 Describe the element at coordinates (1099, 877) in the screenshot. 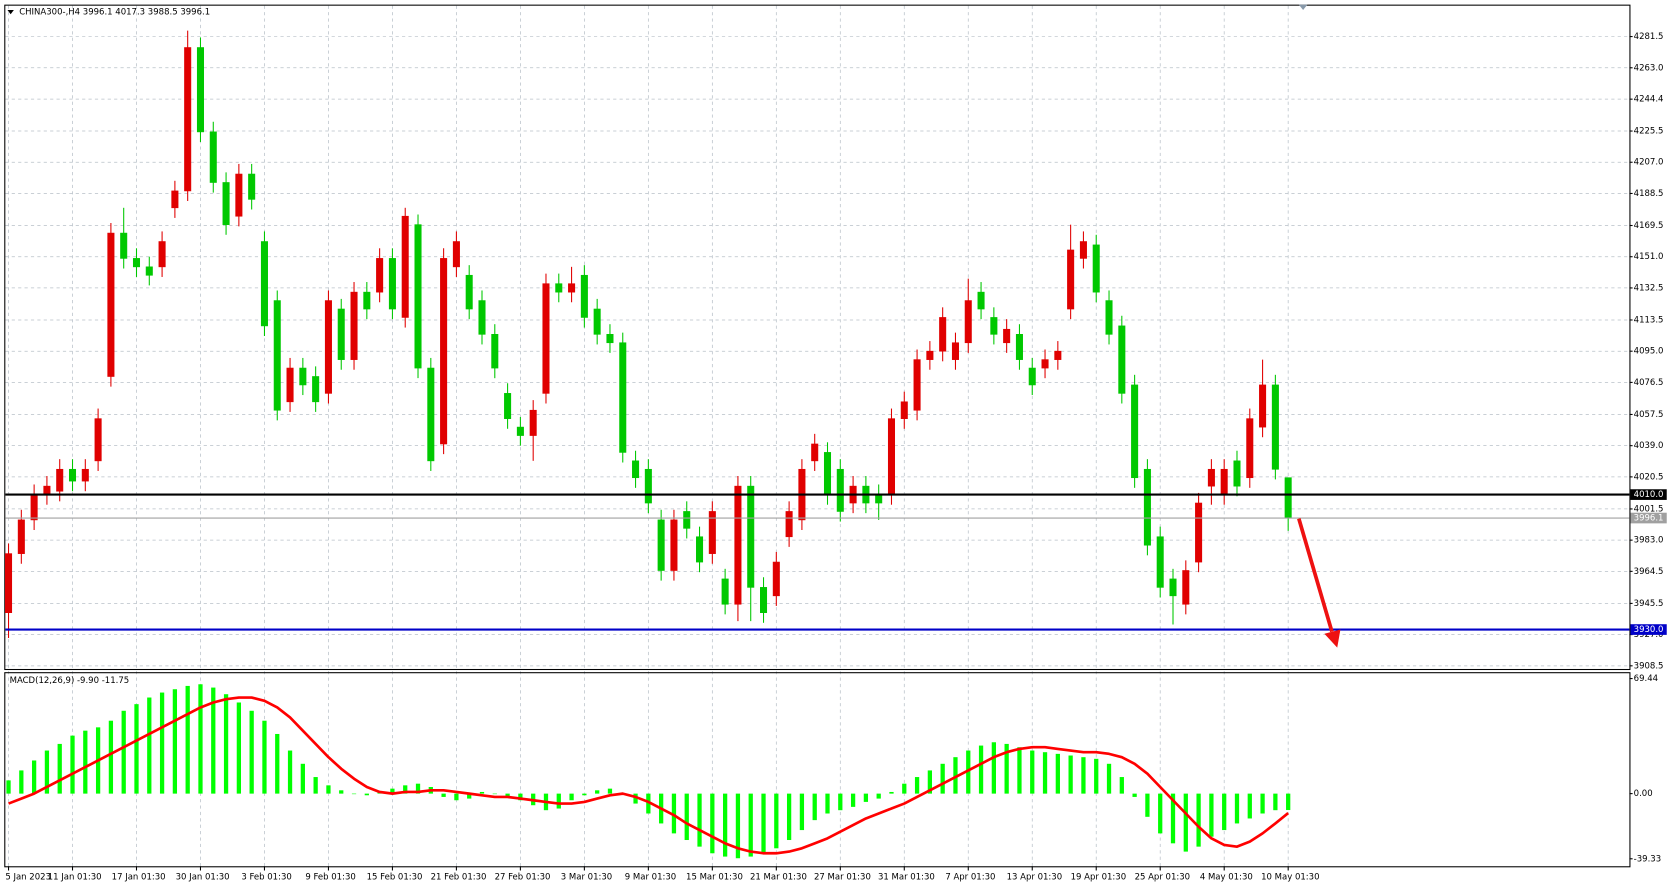

I see `x-tick-label: 19 Apr 01:30` at that location.